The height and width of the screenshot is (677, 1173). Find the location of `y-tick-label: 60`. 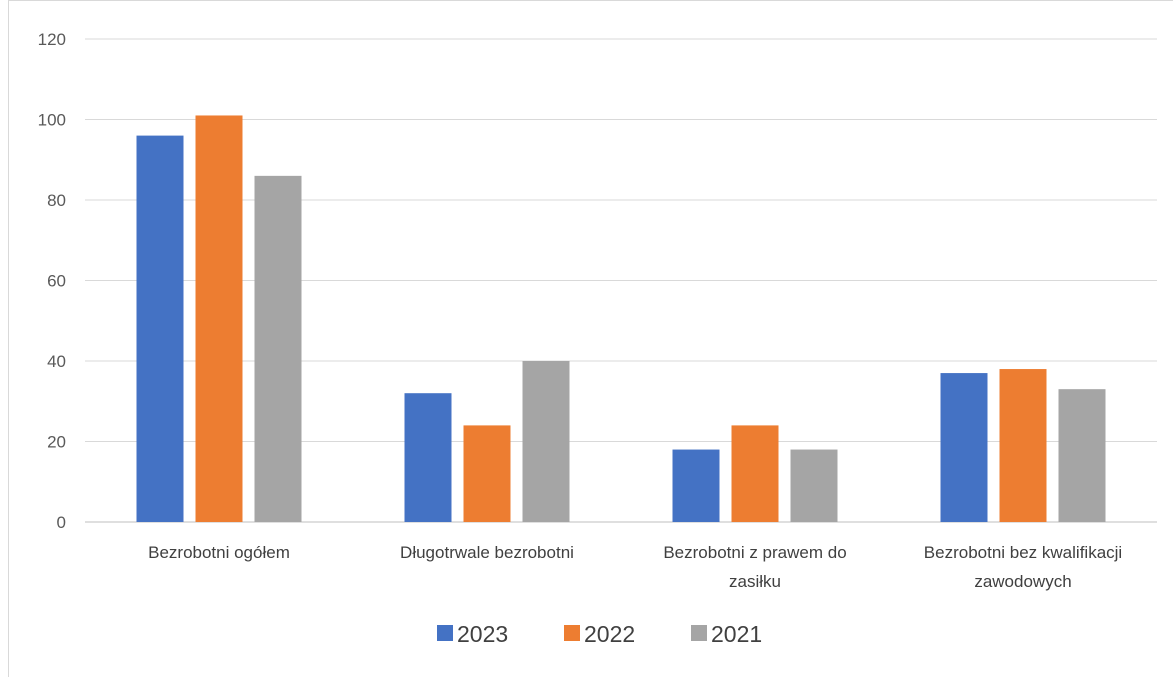

y-tick-label: 60 is located at coordinates (56, 281).